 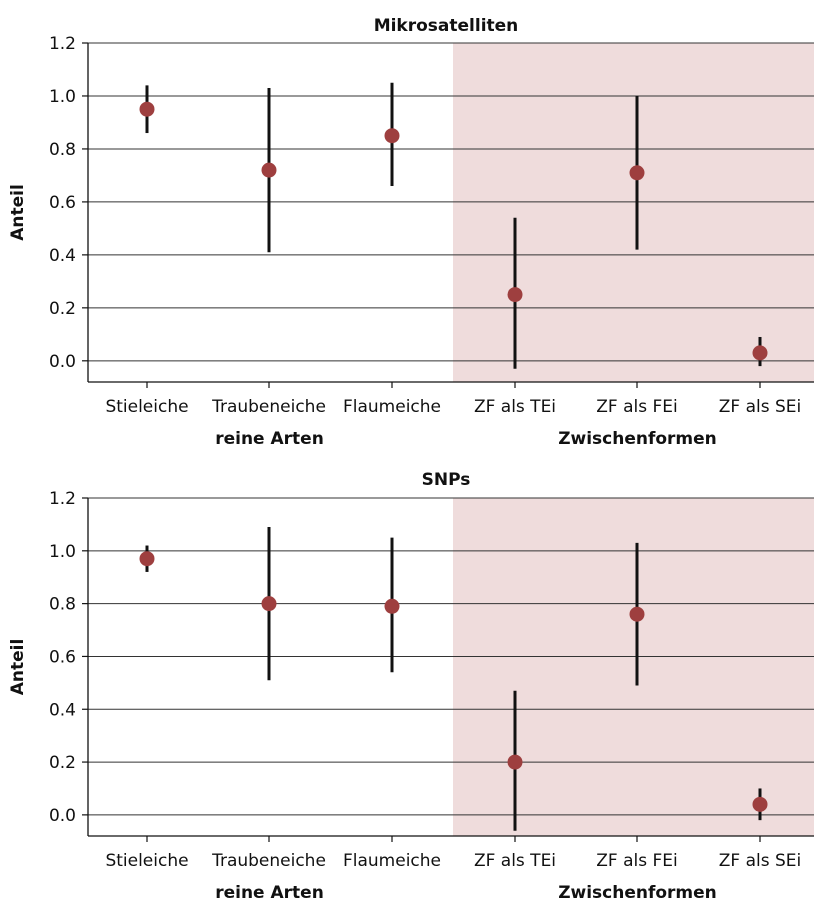 What do you see at coordinates (446, 480) in the screenshot?
I see `chart-title: SNPs` at bounding box center [446, 480].